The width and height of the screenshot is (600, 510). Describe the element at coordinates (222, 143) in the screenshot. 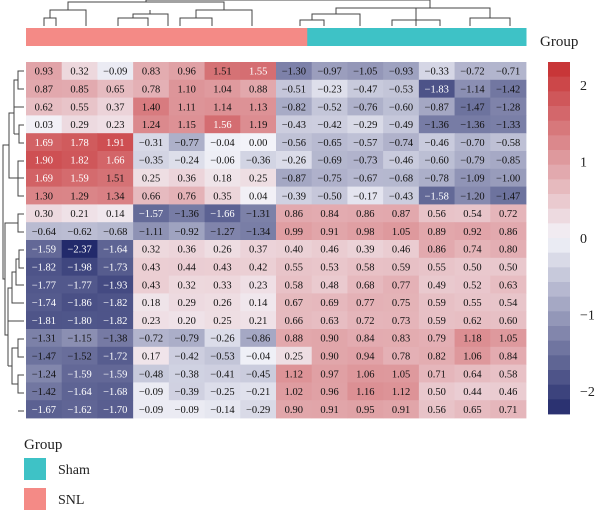

I see `cell-value-label: −0.04` at that location.